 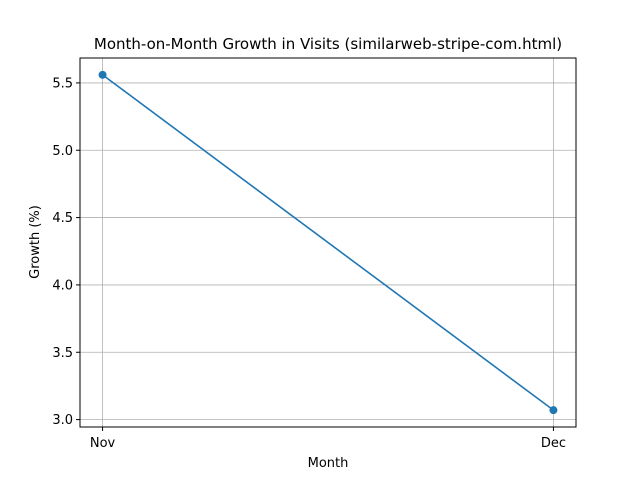 I want to click on x-tick-label: Dec, so click(x=553, y=443).